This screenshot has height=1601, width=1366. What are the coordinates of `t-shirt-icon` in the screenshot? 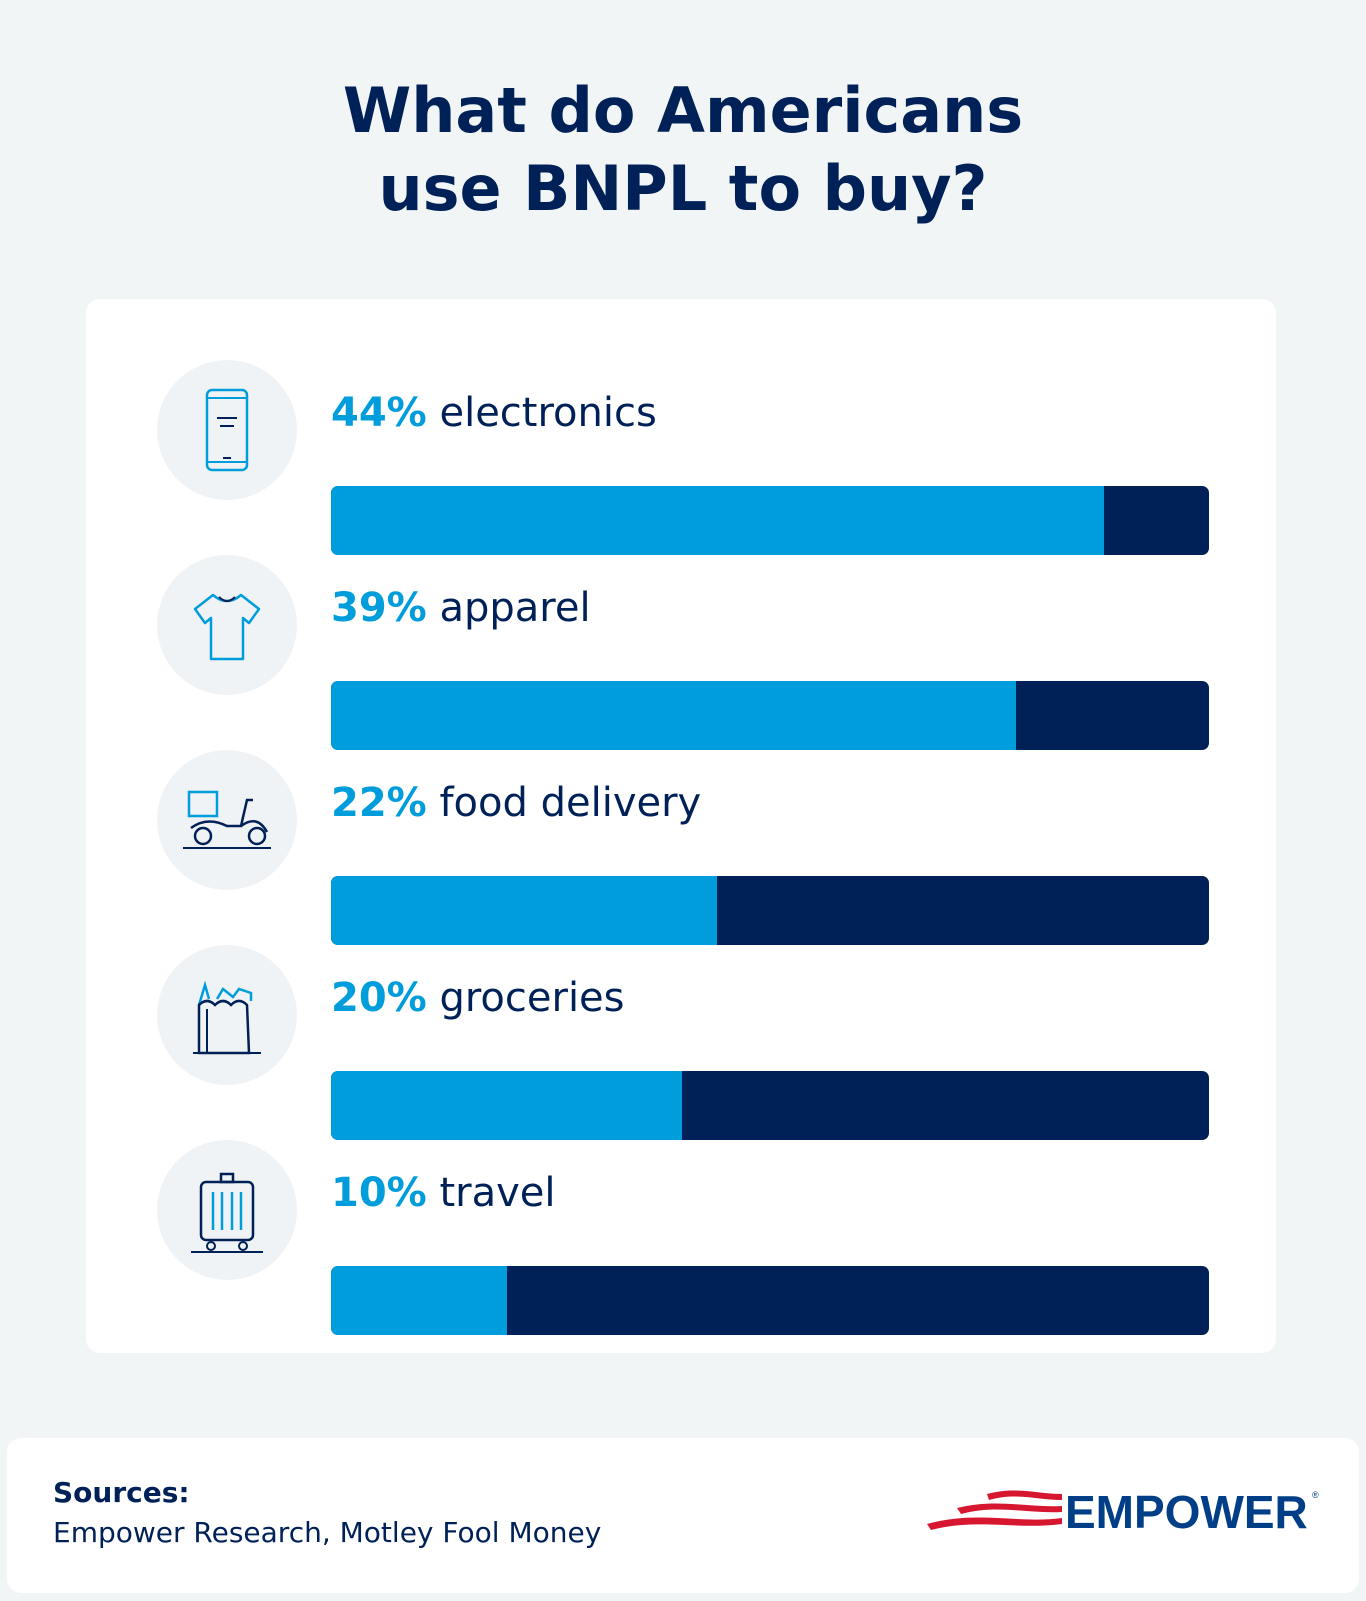 It's located at (227, 627).